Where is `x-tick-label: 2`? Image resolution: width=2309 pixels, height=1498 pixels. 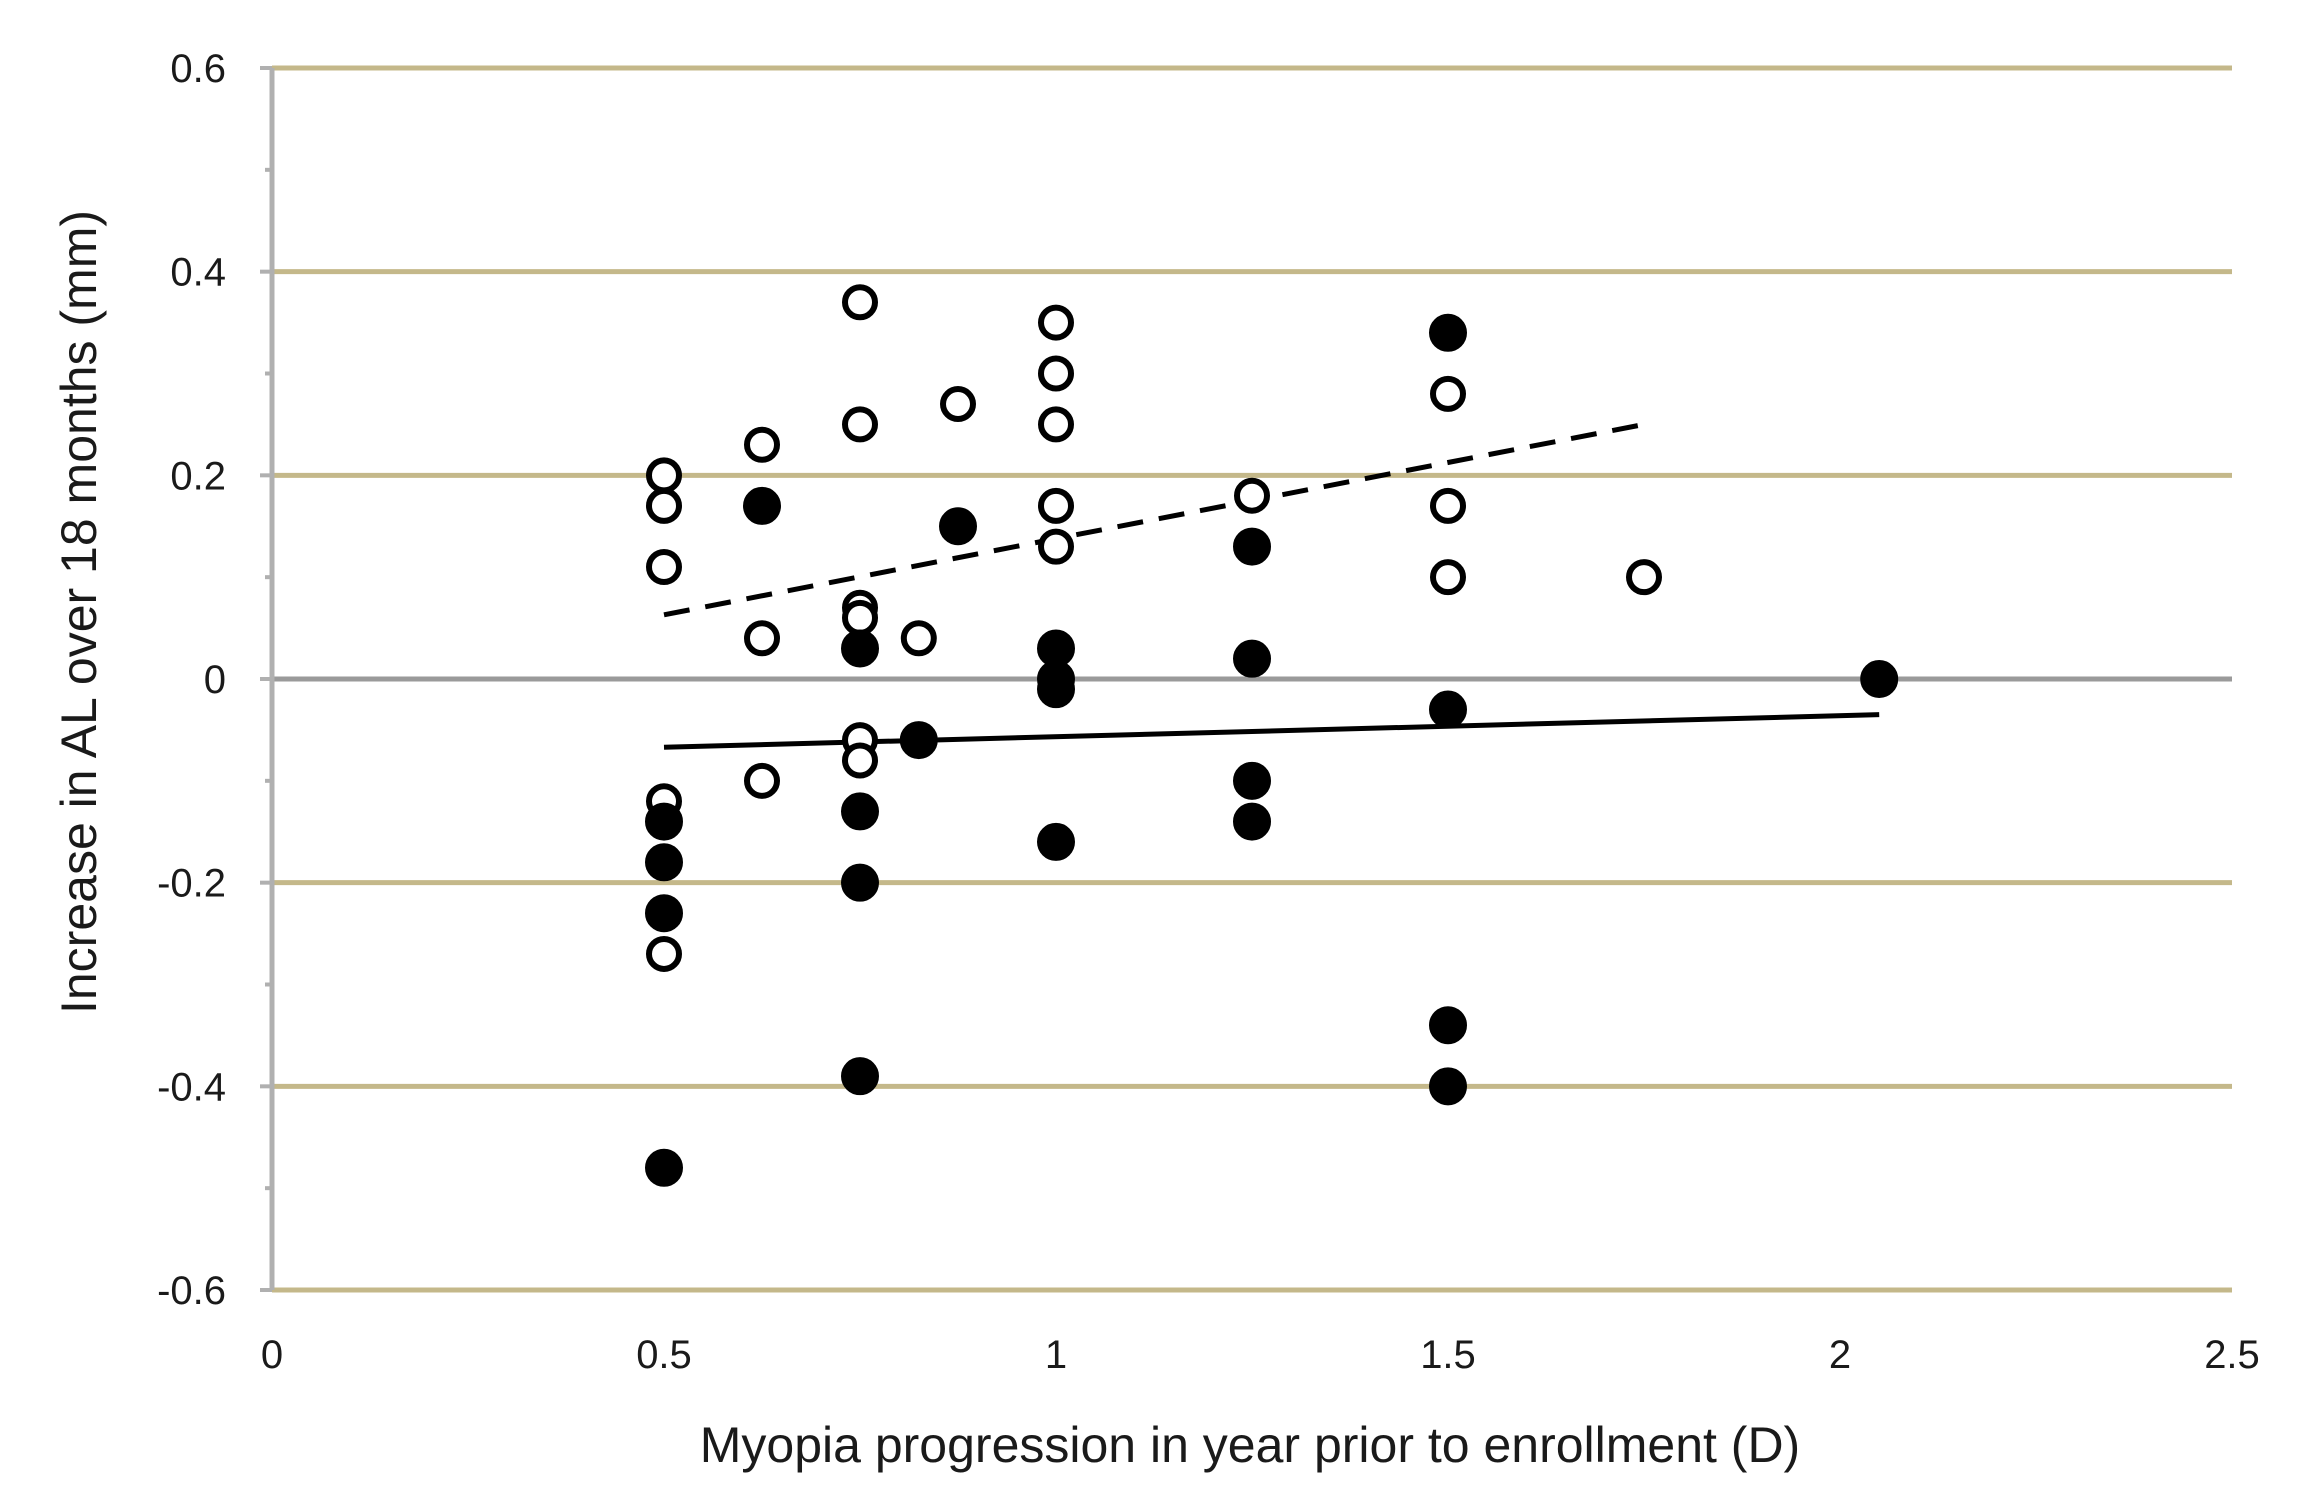 x-tick-label: 2 is located at coordinates (1840, 1355).